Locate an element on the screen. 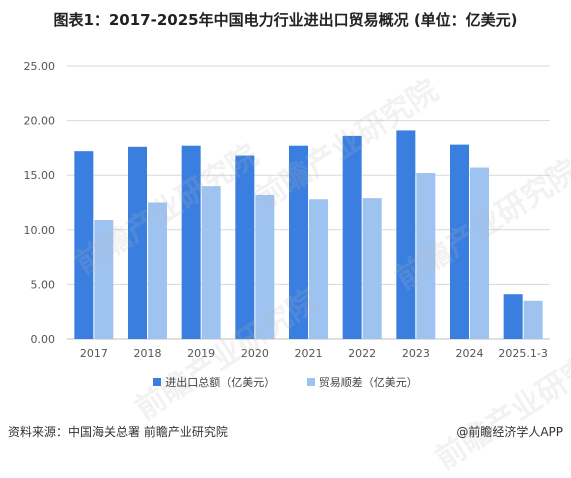 The height and width of the screenshot is (478, 571). bar-surplus-2017 is located at coordinates (104, 279).